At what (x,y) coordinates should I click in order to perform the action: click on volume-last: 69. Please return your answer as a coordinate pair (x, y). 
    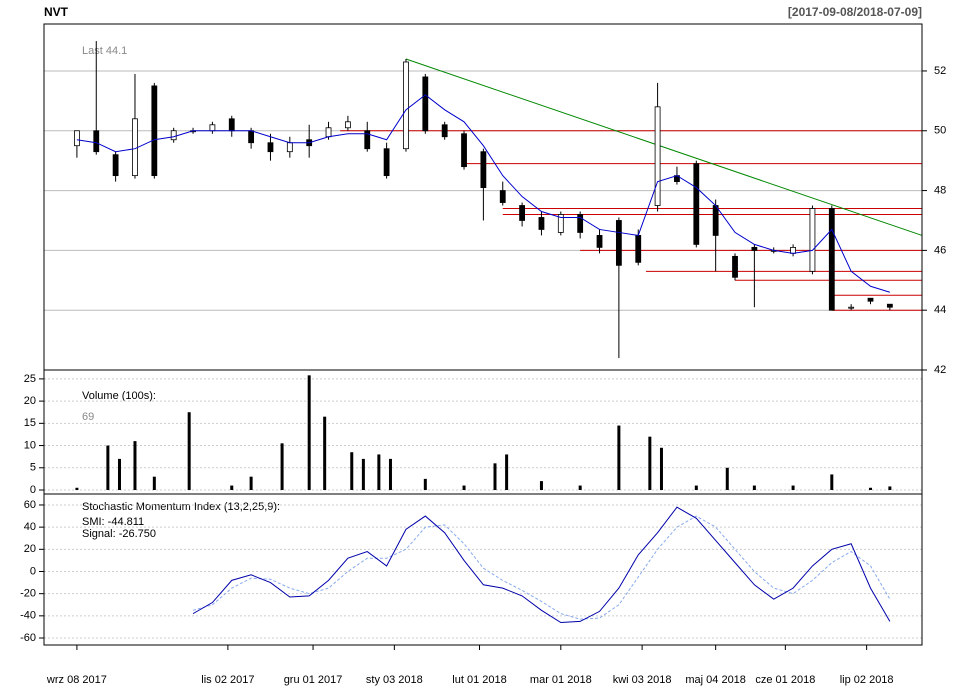
    Looking at the image, I should click on (88, 417).